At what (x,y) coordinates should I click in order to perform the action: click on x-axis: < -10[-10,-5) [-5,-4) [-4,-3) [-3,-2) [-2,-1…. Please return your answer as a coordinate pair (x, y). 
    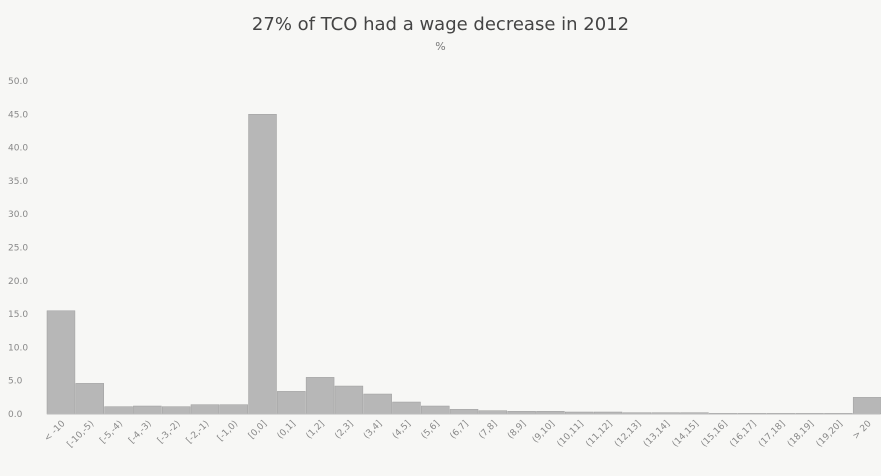
    Looking at the image, I should click on (458, 434).